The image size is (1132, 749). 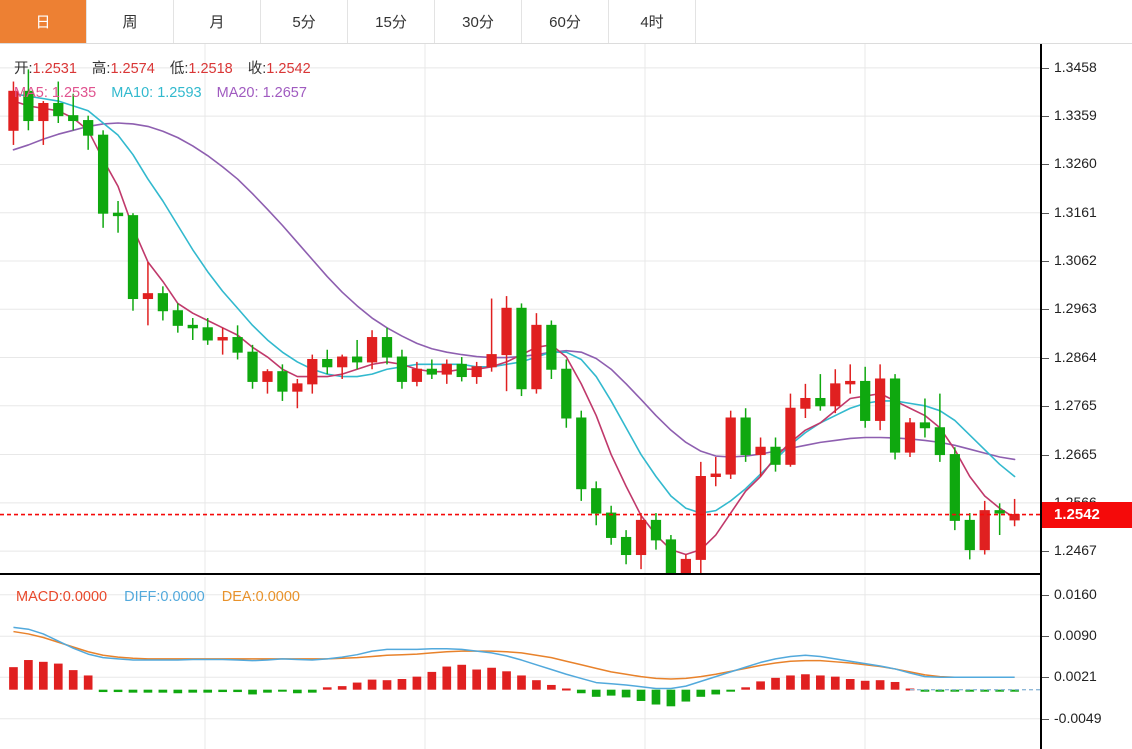 I want to click on tab-day: 日, so click(x=43, y=21).